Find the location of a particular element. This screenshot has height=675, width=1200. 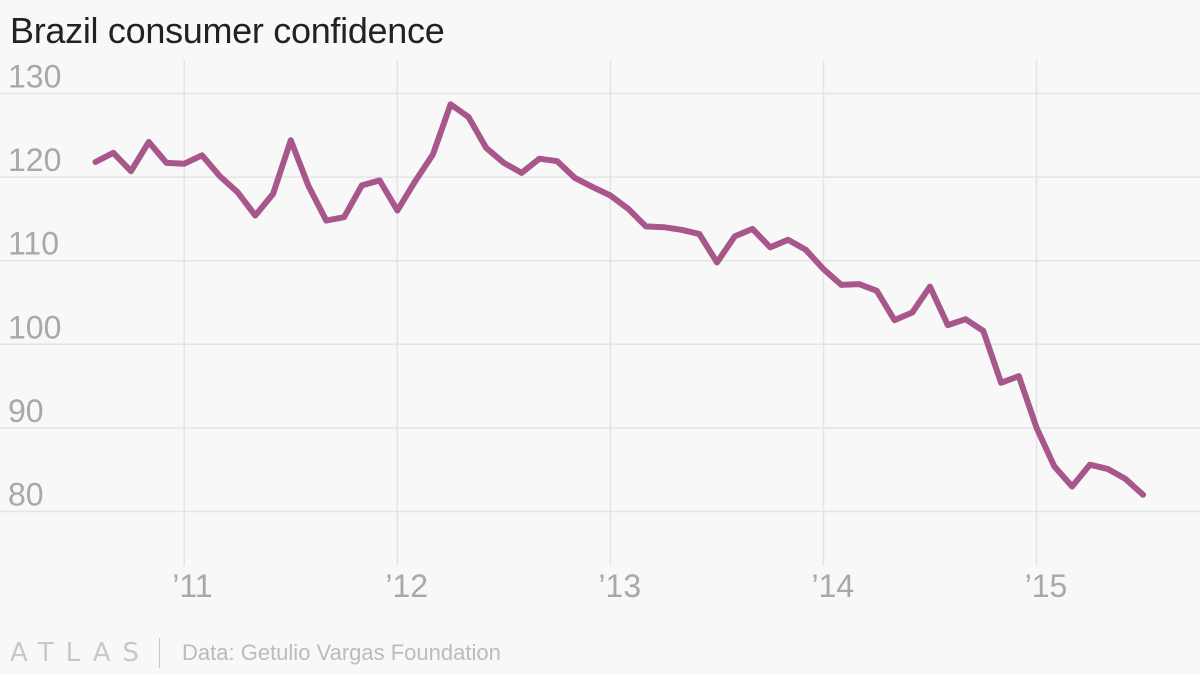

y-tick-label: 120 is located at coordinates (34, 160).